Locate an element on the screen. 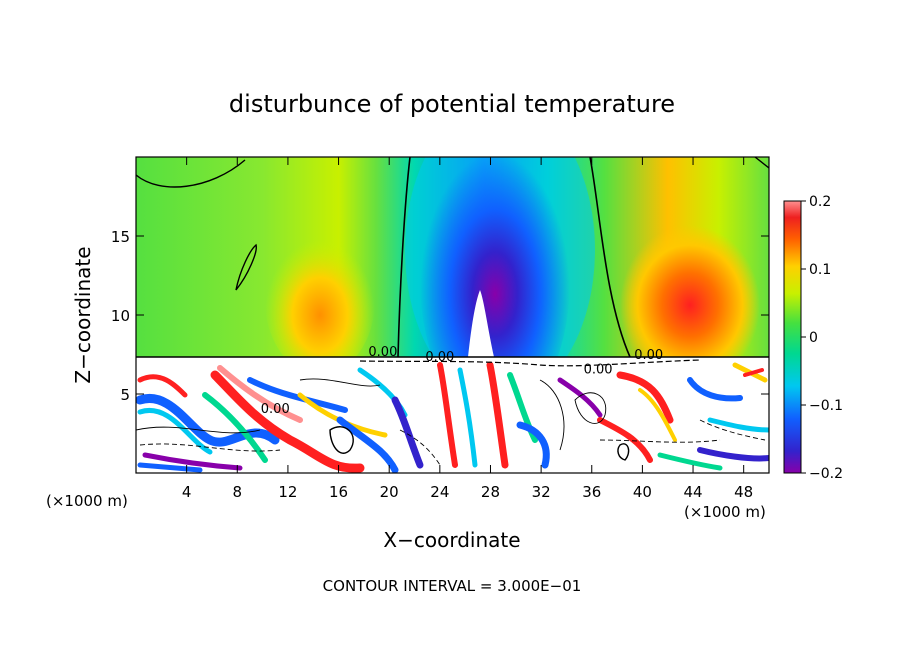 Image resolution: width=904 pixels, height=659 pixels. turbulent-bands is located at coordinates (452, 417).